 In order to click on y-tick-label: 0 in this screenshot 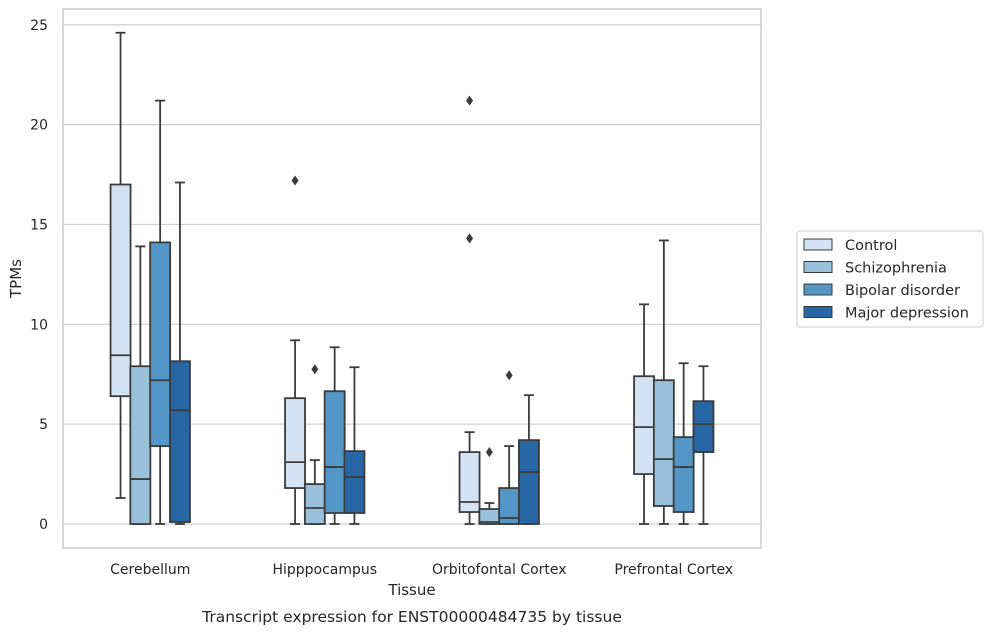, I will do `click(43, 525)`.